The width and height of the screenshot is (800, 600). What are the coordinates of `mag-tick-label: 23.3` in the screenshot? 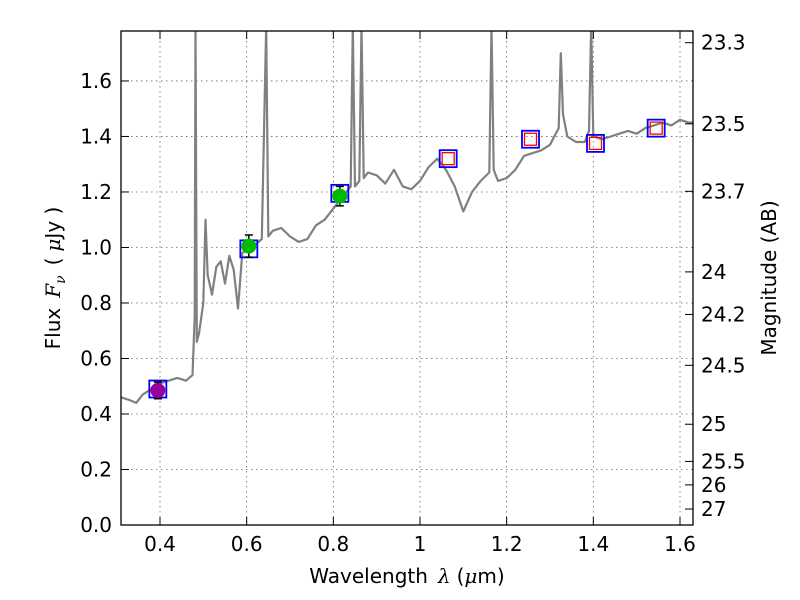 It's located at (723, 43).